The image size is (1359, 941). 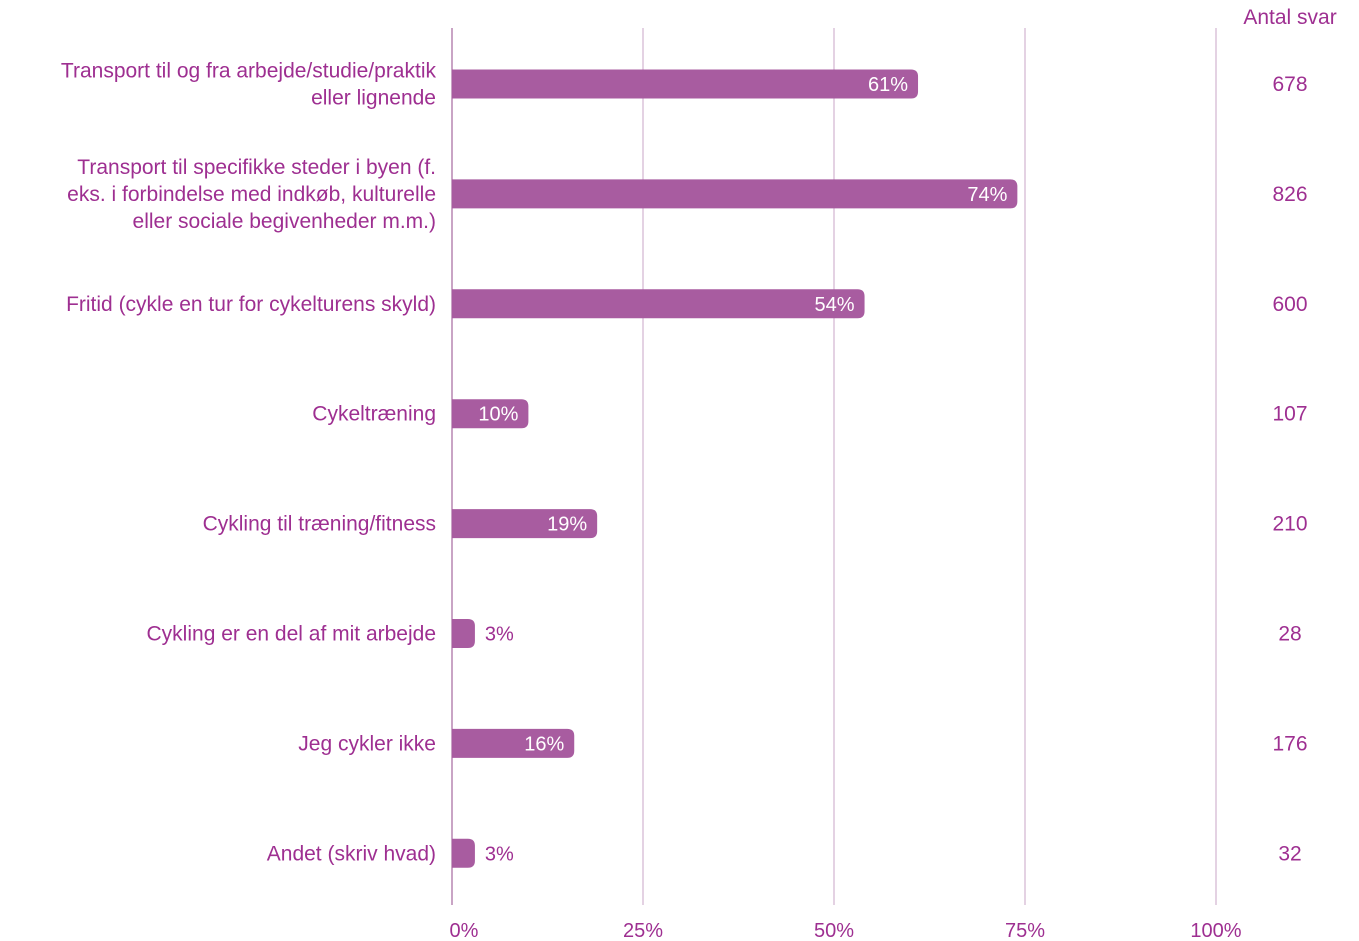 What do you see at coordinates (1289, 435) in the screenshot?
I see `count-column: Antal svar 678 826 600 107 210 28 176 32` at bounding box center [1289, 435].